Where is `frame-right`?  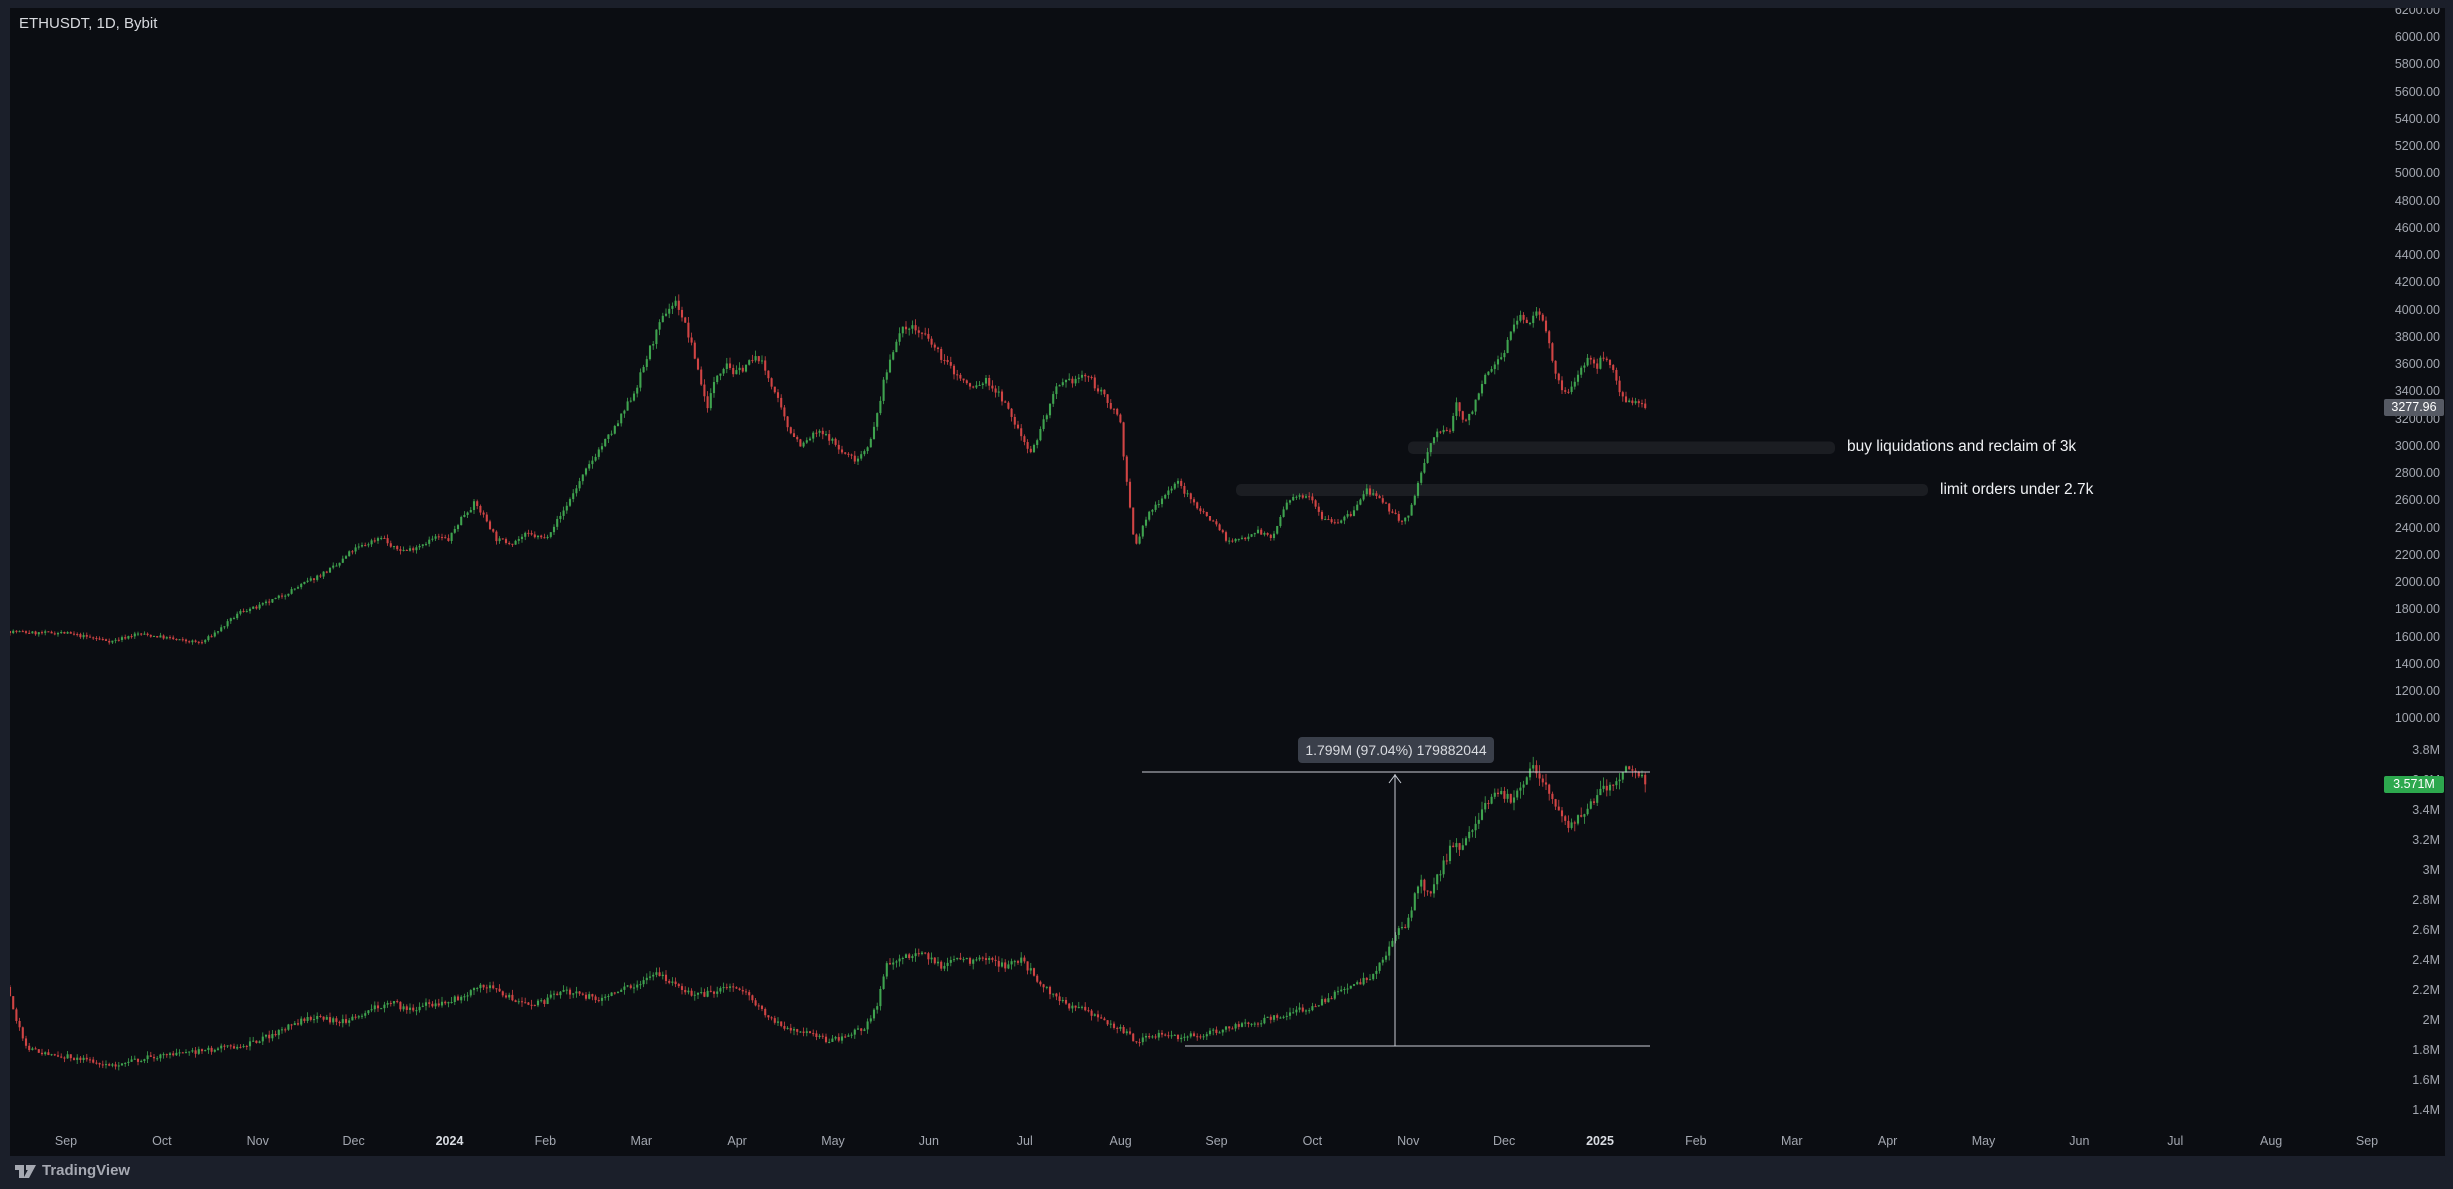 frame-right is located at coordinates (2449, 578).